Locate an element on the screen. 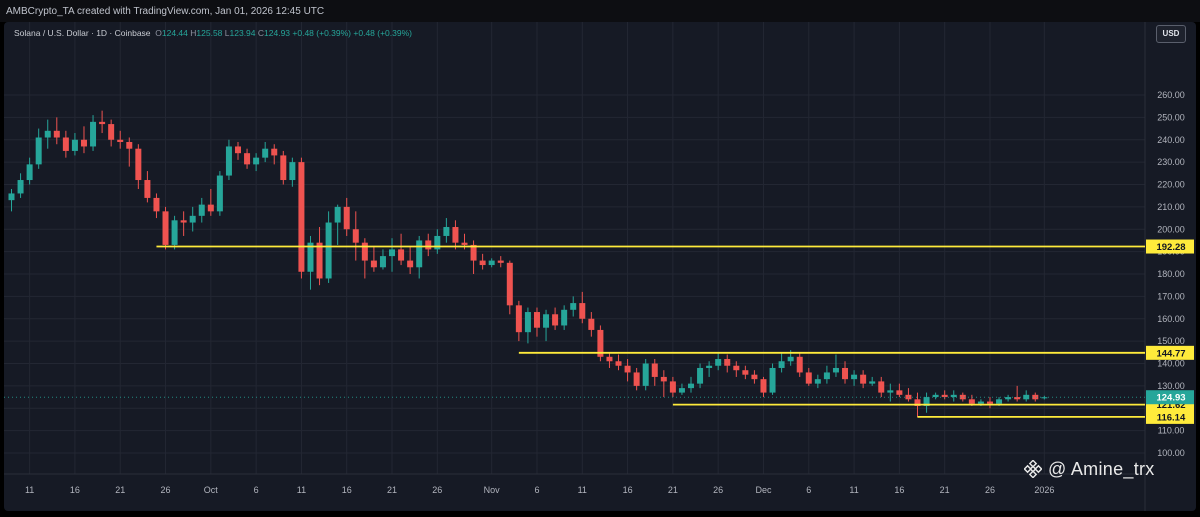 Image resolution: width=1200 pixels, height=517 pixels. y-tick-label: 140.00 is located at coordinates (1171, 364).